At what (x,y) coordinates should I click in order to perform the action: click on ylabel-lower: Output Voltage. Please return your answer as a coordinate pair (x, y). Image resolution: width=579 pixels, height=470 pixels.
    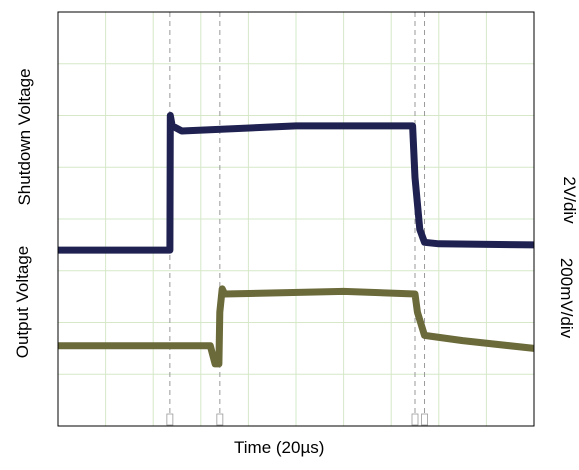
    Looking at the image, I should click on (22, 302).